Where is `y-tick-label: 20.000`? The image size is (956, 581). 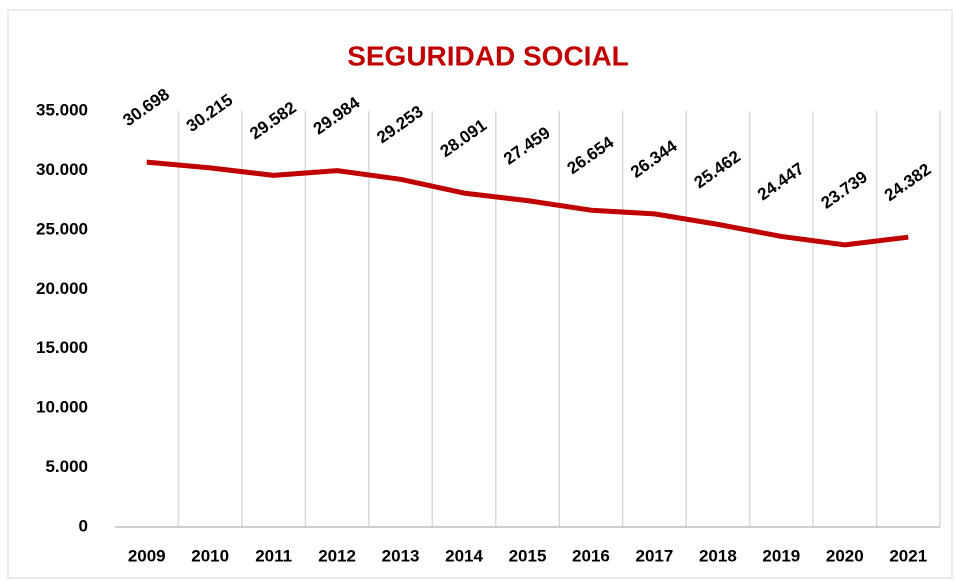 y-tick-label: 20.000 is located at coordinates (62, 288).